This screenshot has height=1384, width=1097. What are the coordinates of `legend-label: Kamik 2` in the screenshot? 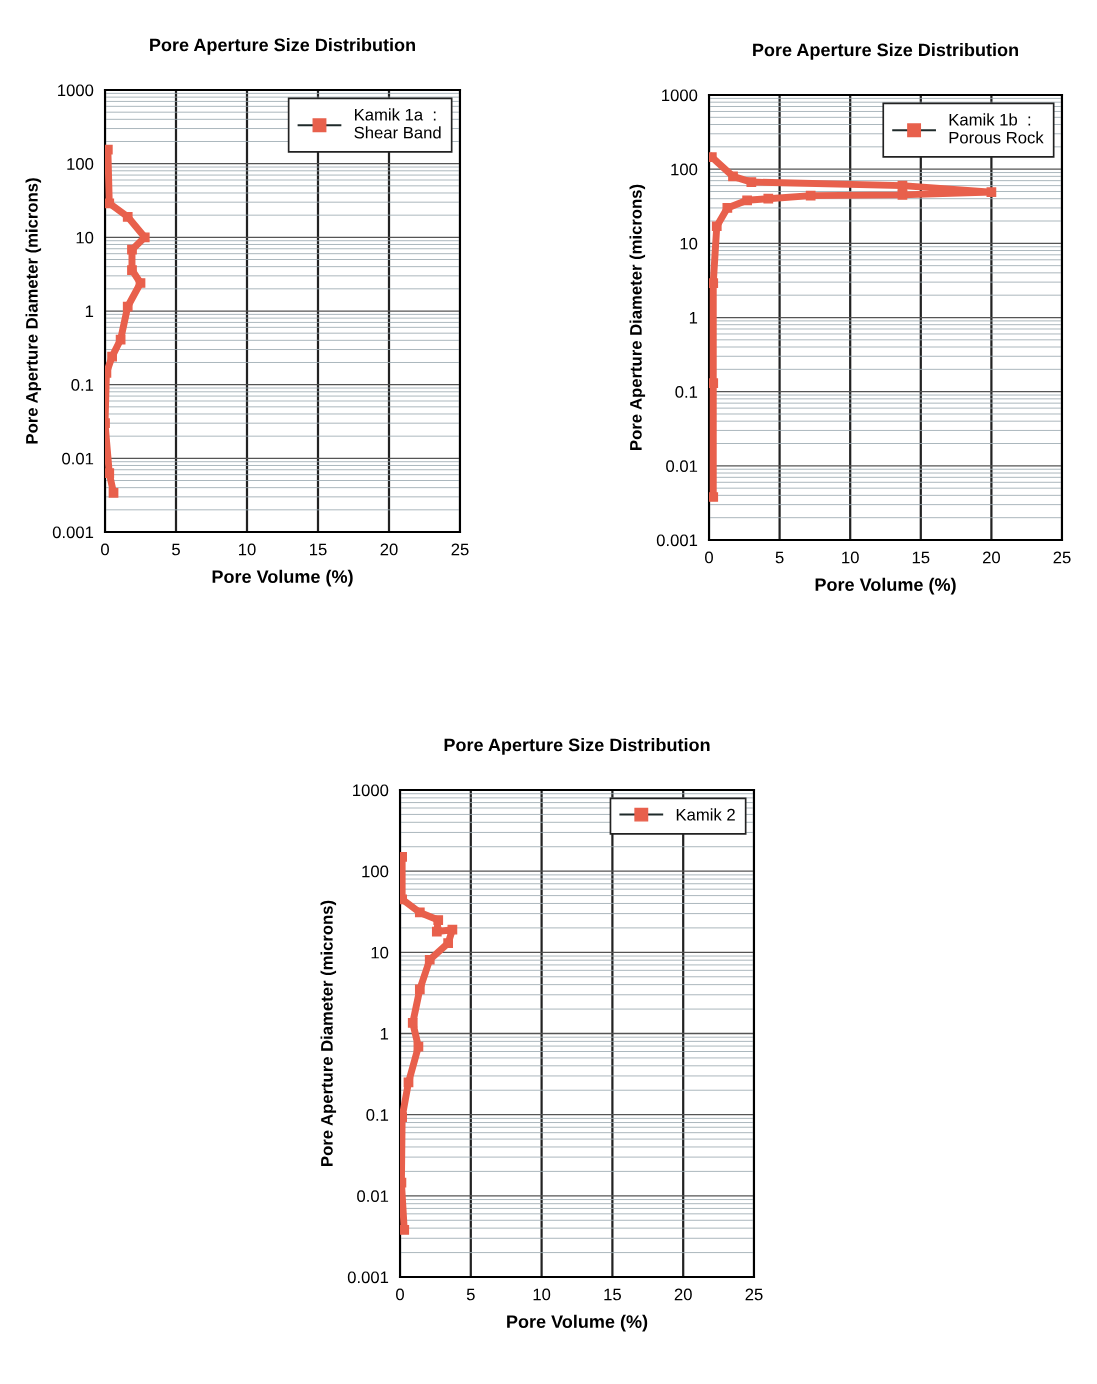 It's located at (705, 814).